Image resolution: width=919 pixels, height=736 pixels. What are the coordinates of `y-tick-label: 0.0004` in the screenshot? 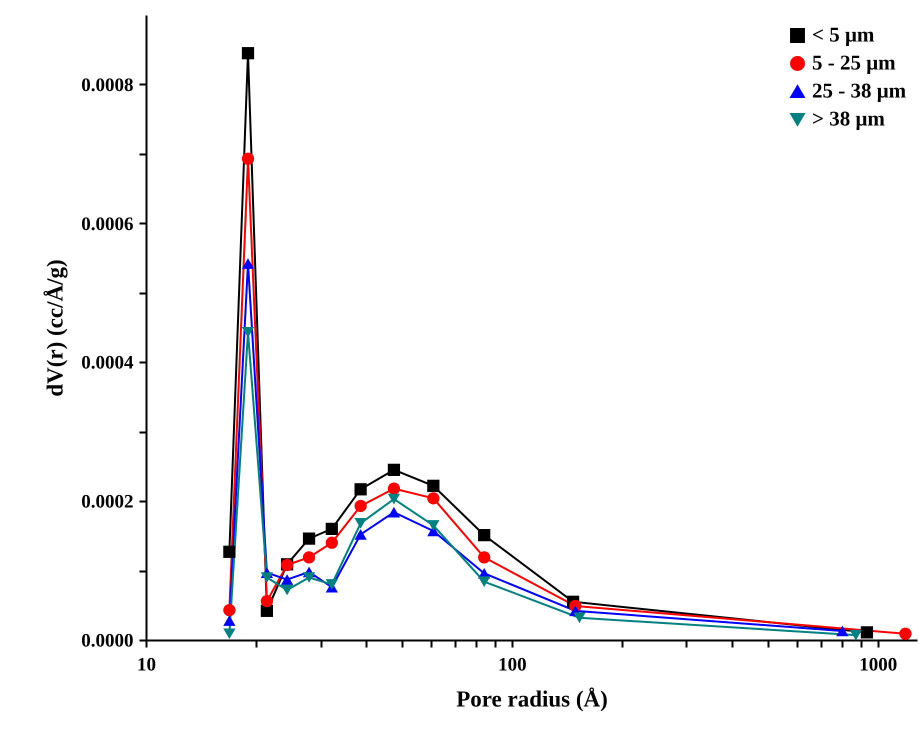 It's located at (107, 363).